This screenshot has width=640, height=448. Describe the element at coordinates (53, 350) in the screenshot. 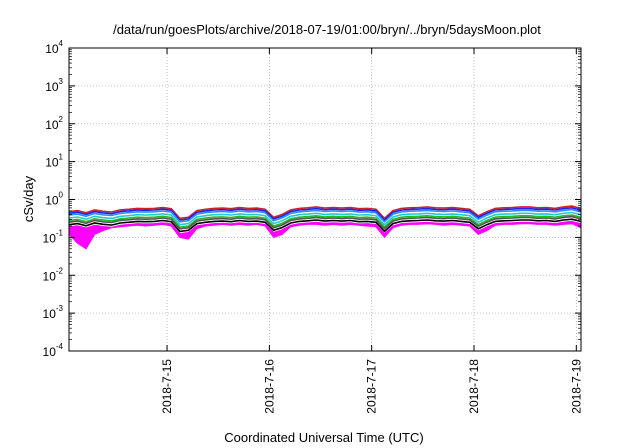

I see `y-tick-label: 10⁻⁴` at that location.